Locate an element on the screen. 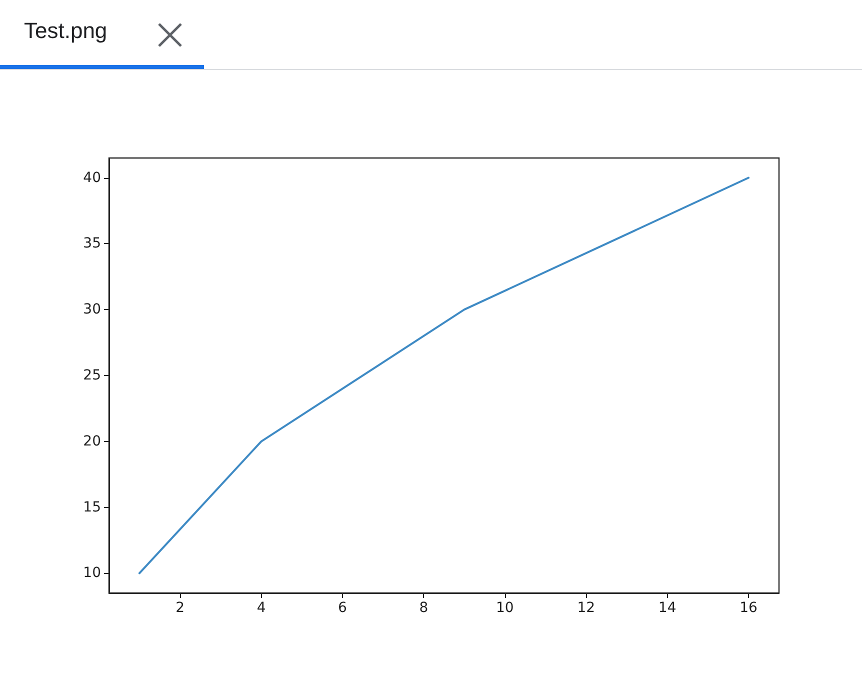  y-tick-label: 15 is located at coordinates (92, 507).